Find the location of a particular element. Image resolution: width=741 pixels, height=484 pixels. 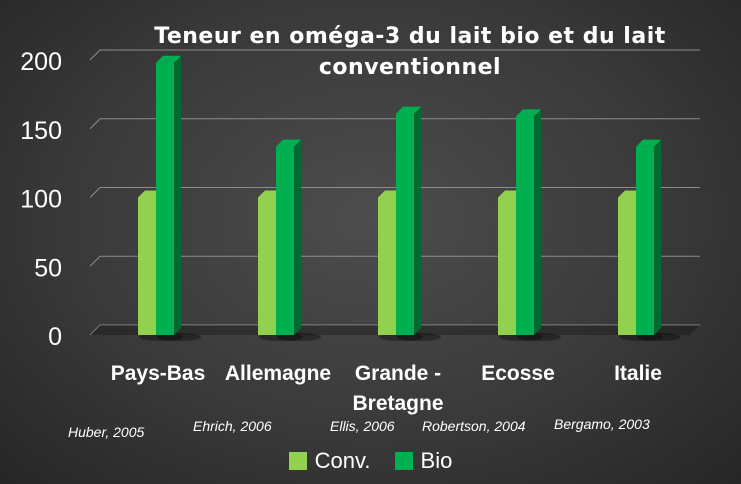

source-note-ecosse: Robertson, 2004 is located at coordinates (474, 426).